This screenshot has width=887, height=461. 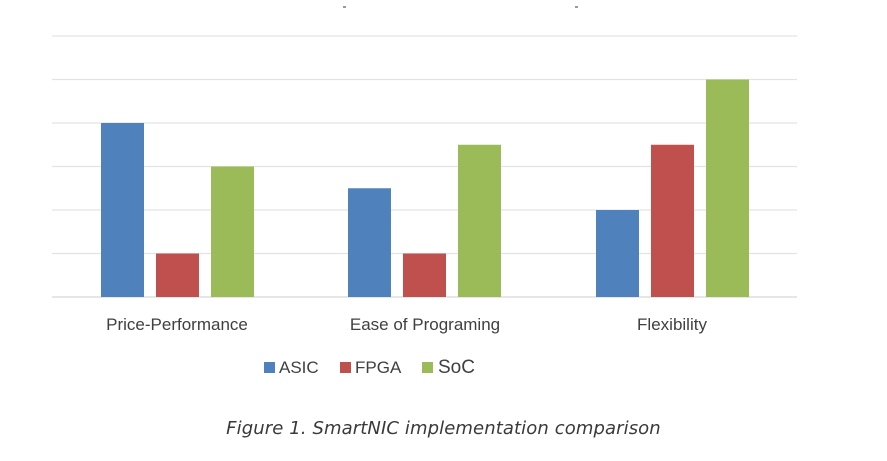 I want to click on x-tick-label: Ease of Programing, so click(x=425, y=324).